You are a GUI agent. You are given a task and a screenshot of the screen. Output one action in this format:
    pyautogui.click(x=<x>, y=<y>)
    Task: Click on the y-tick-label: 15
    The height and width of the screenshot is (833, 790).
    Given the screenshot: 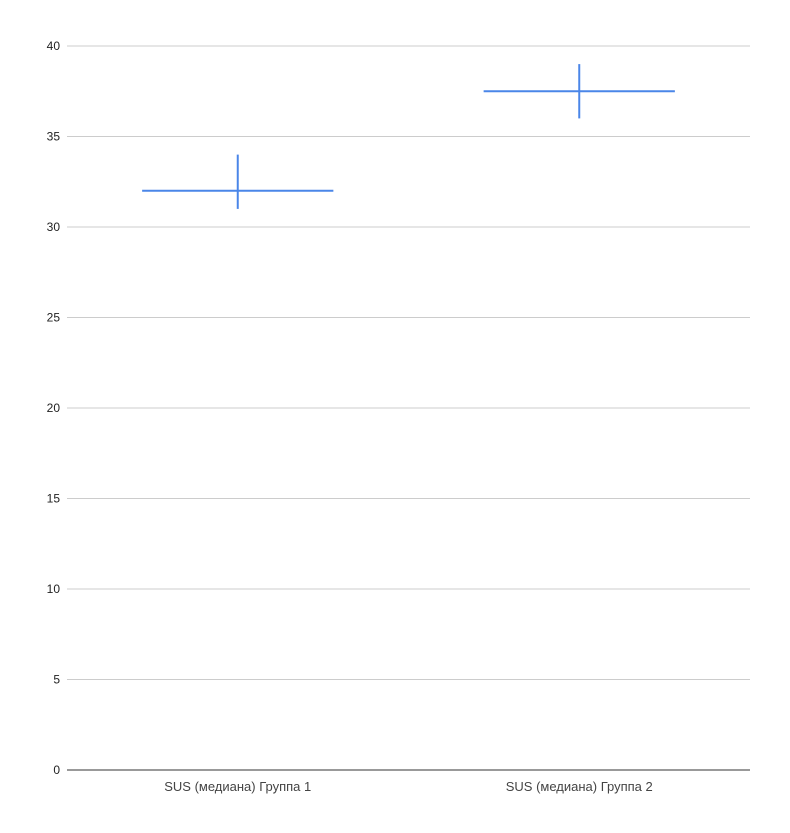 What is the action you would take?
    pyautogui.click(x=54, y=499)
    